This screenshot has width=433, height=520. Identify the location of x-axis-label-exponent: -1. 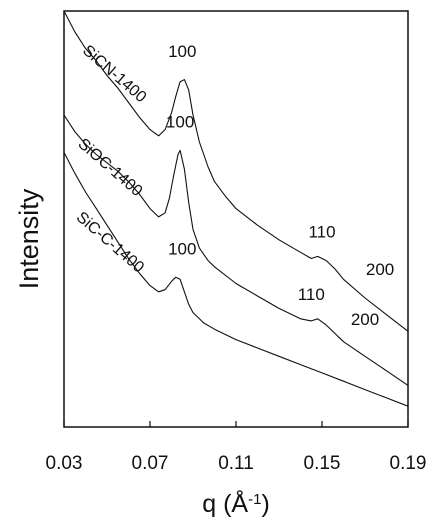
(254, 499).